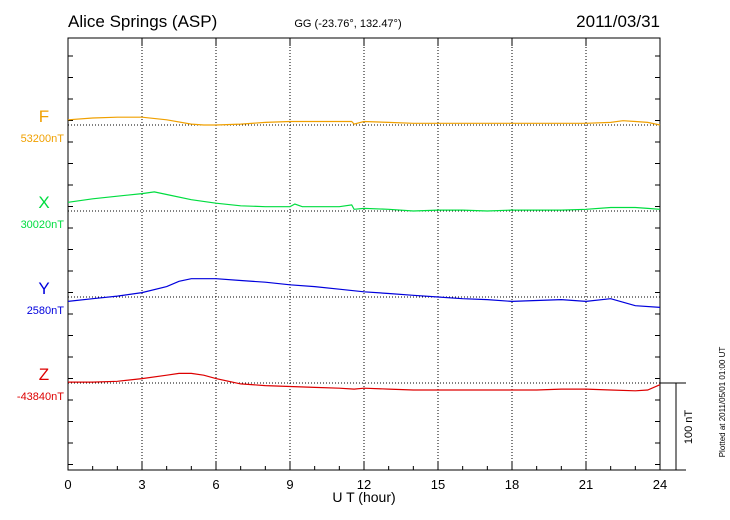 This screenshot has width=730, height=520. What do you see at coordinates (364, 121) in the screenshot?
I see `series-line-f` at bounding box center [364, 121].